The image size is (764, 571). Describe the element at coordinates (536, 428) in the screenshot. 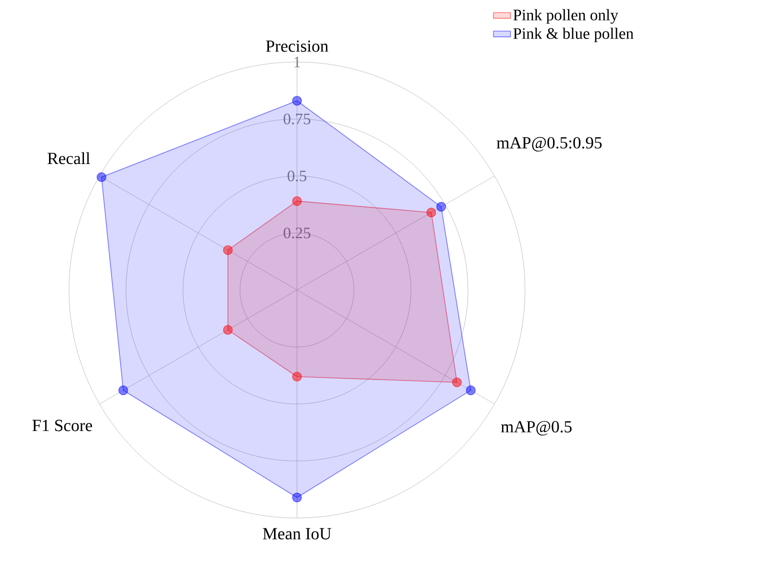

I see `spoke-label: mAP@0.5` at that location.